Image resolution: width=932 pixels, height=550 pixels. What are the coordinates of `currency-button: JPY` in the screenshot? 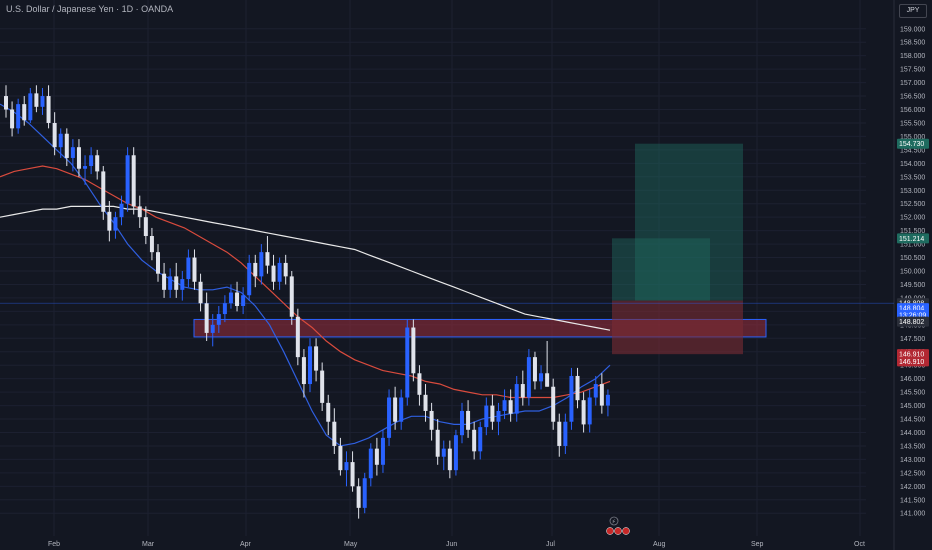 It's located at (913, 11).